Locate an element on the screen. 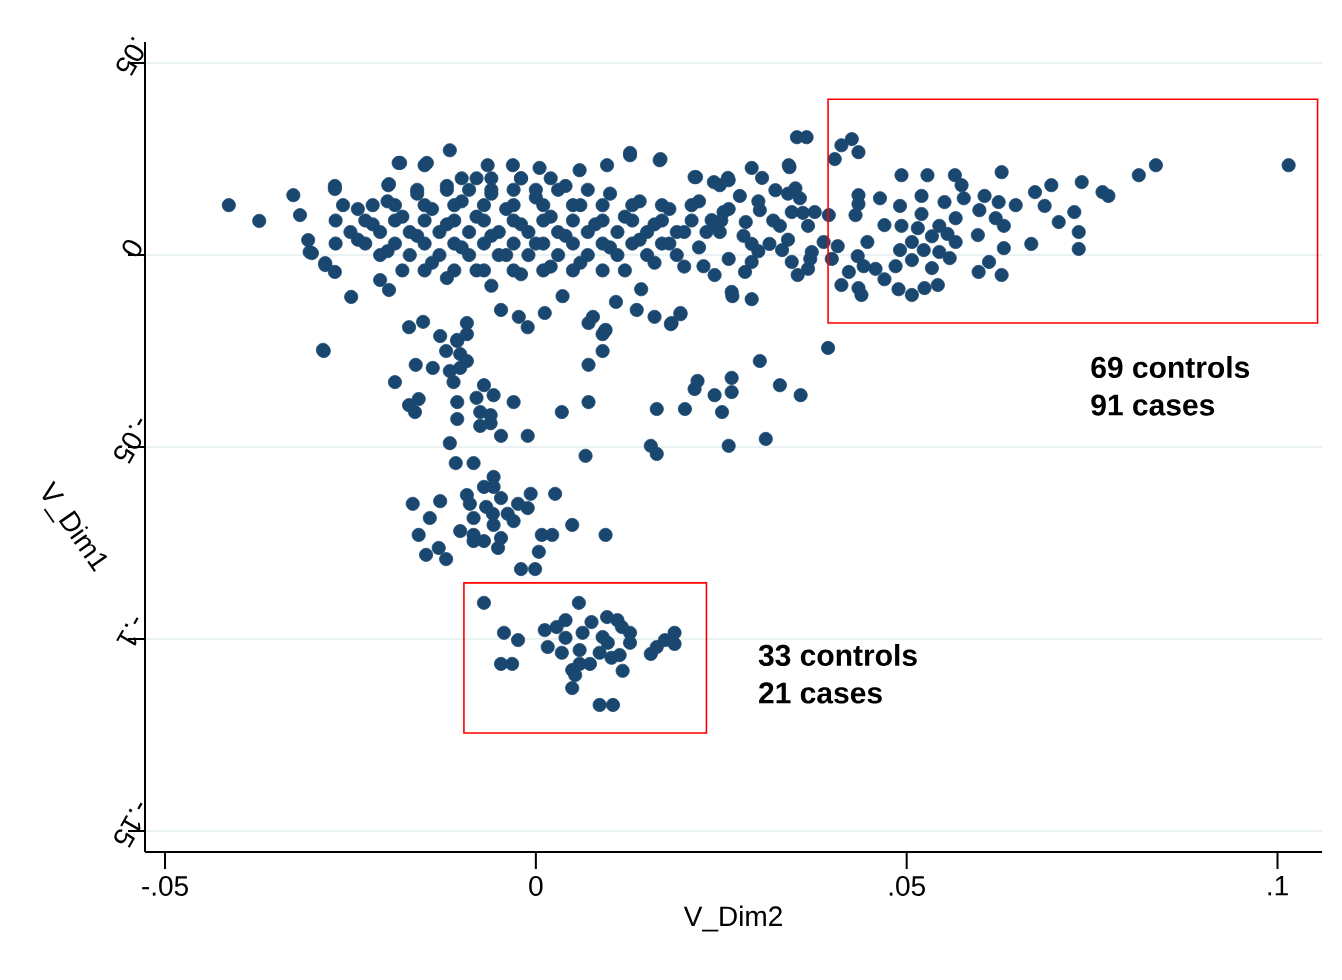 The height and width of the screenshot is (980, 1342). annotation: 33 controls is located at coordinates (837, 655).